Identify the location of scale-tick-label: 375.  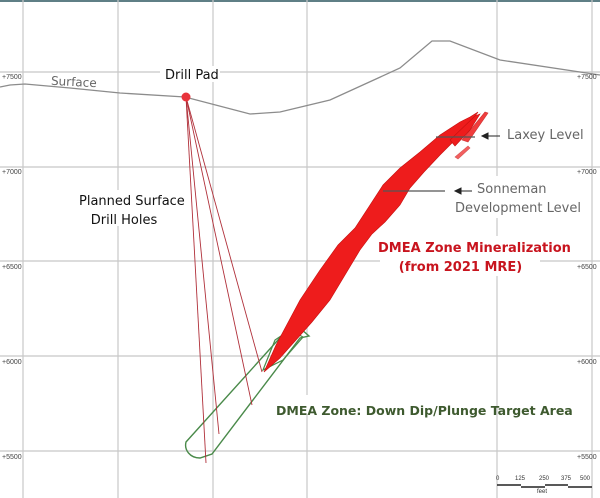
(566, 479).